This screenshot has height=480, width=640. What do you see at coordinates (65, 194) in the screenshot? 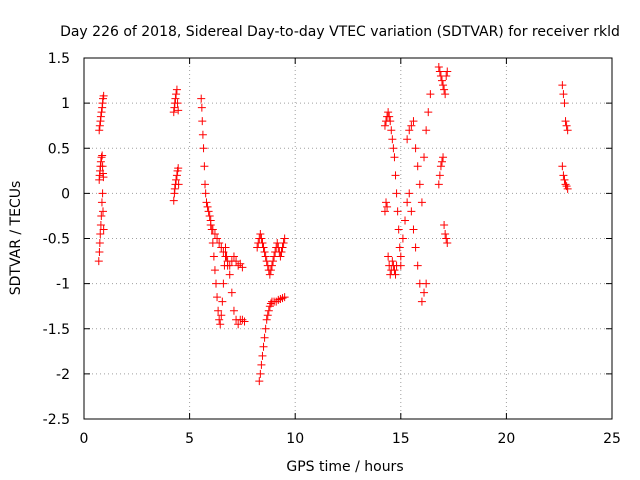
I see `y-tick-label: 0` at bounding box center [65, 194].